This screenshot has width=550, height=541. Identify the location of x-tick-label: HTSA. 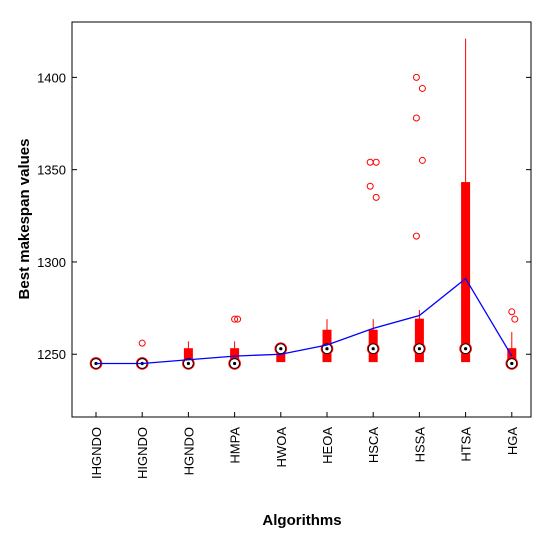
(466, 444).